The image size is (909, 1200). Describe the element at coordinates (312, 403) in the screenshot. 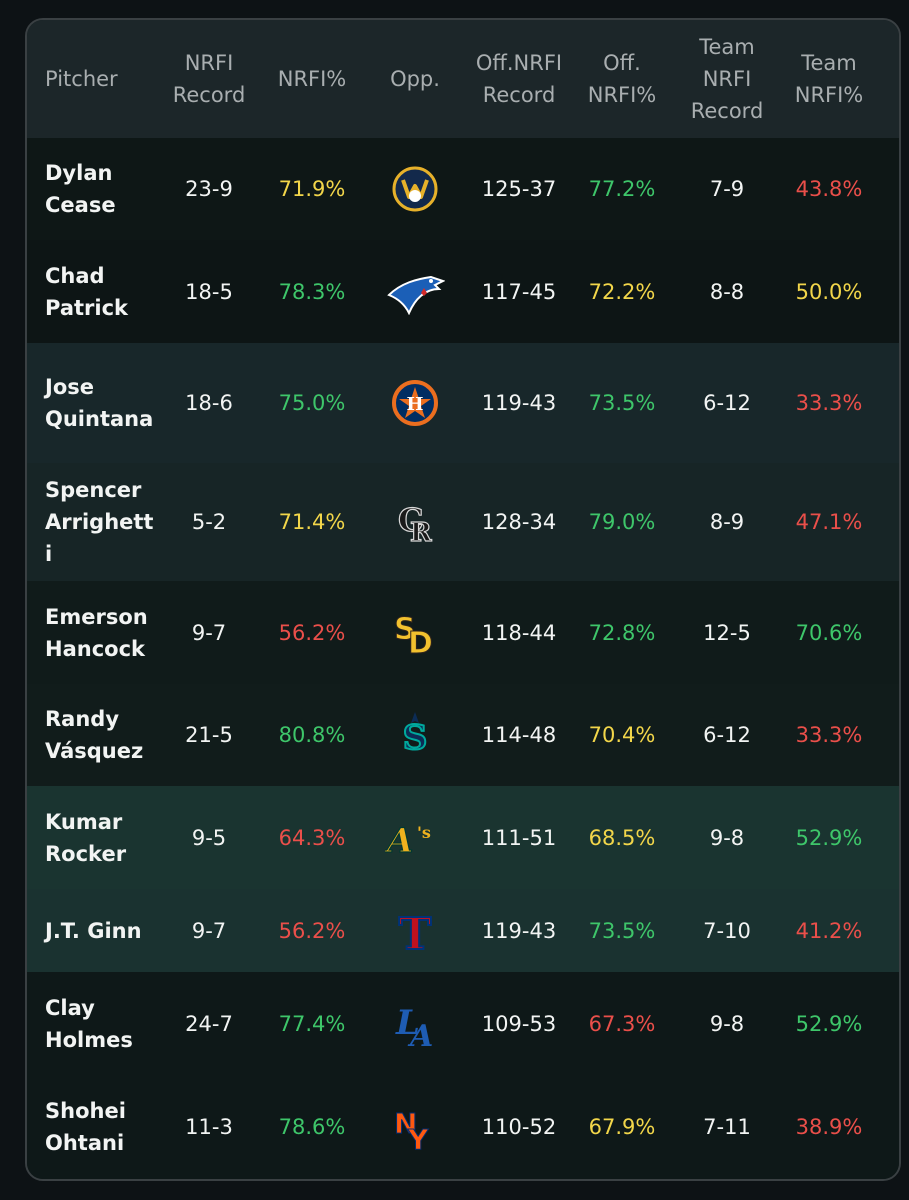

I see `nrfi-pct-cell: 75.0%` at that location.